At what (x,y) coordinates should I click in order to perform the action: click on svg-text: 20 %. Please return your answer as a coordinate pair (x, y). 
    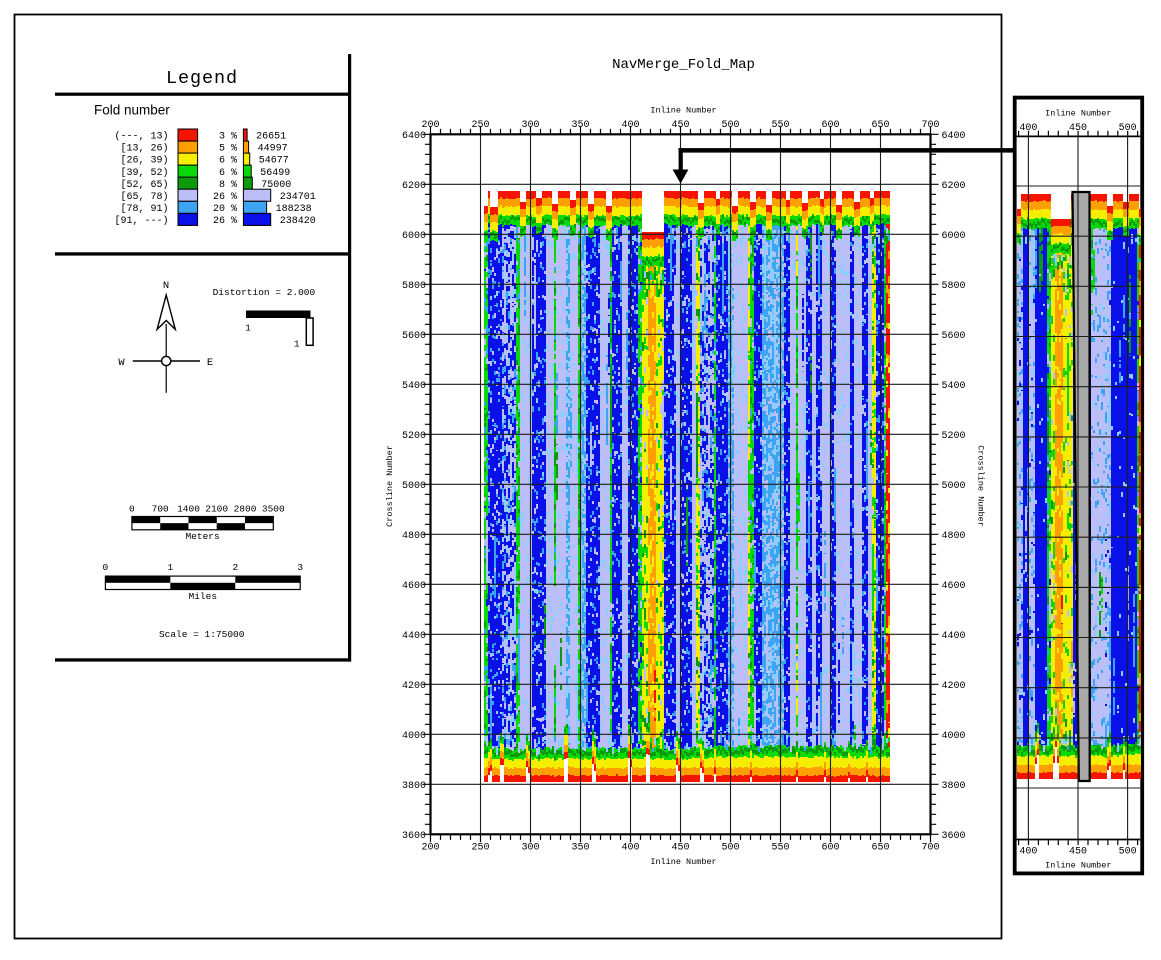
    Looking at the image, I should click on (225, 209).